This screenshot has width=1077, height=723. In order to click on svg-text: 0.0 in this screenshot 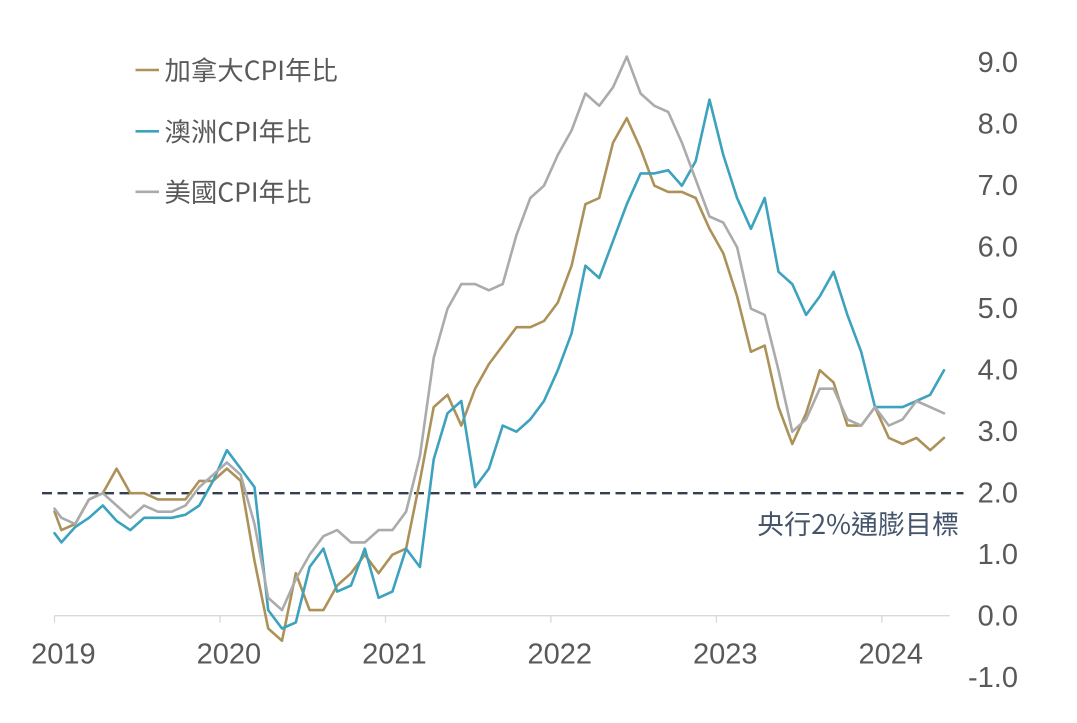, I will do `click(998, 617)`.